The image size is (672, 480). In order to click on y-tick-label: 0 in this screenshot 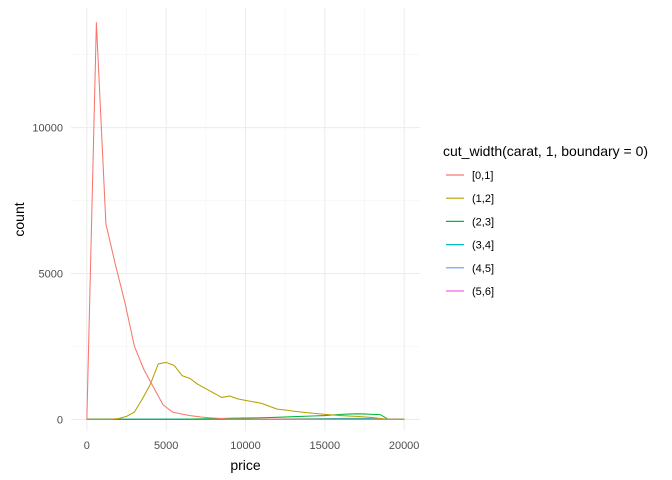, I will do `click(60, 420)`.